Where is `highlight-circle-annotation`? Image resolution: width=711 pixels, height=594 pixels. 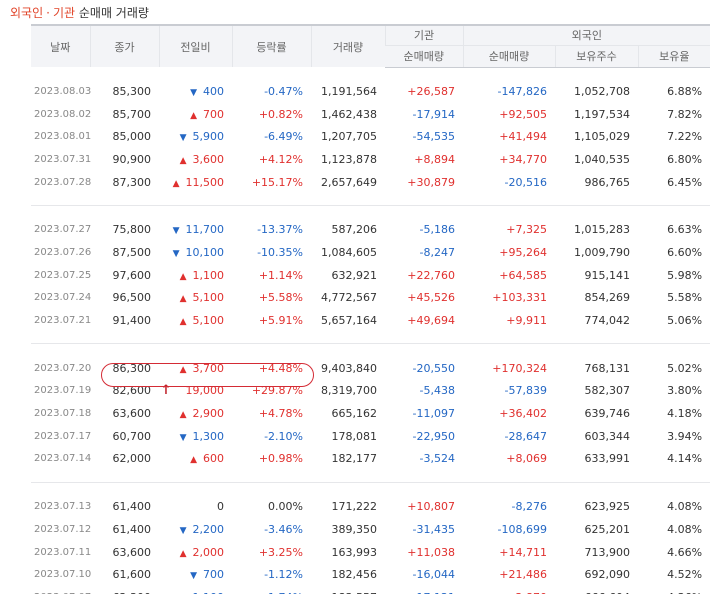
highlight-circle-annotation is located at coordinates (207, 375).